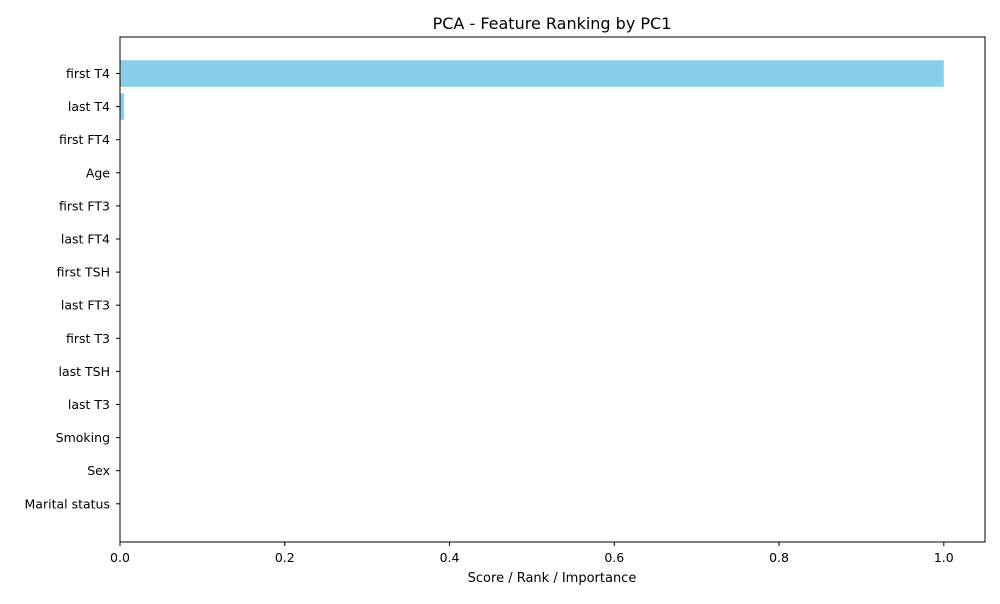 This screenshot has width=1000, height=604. What do you see at coordinates (88, 338) in the screenshot?
I see `y-tick-label: first T3` at bounding box center [88, 338].